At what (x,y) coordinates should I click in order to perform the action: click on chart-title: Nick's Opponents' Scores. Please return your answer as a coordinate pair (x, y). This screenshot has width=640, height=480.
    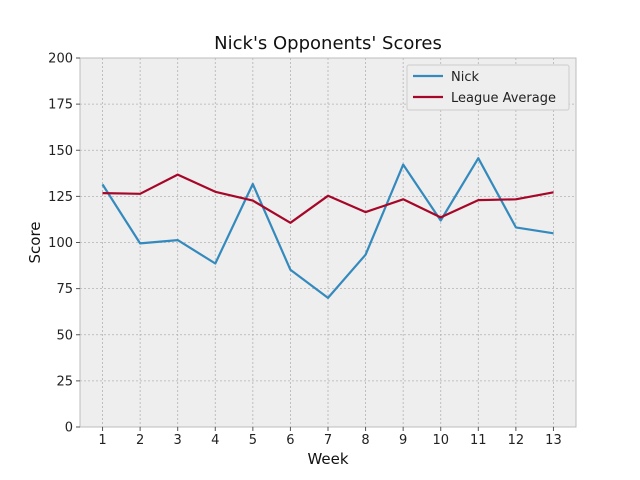
    Looking at the image, I should click on (328, 43).